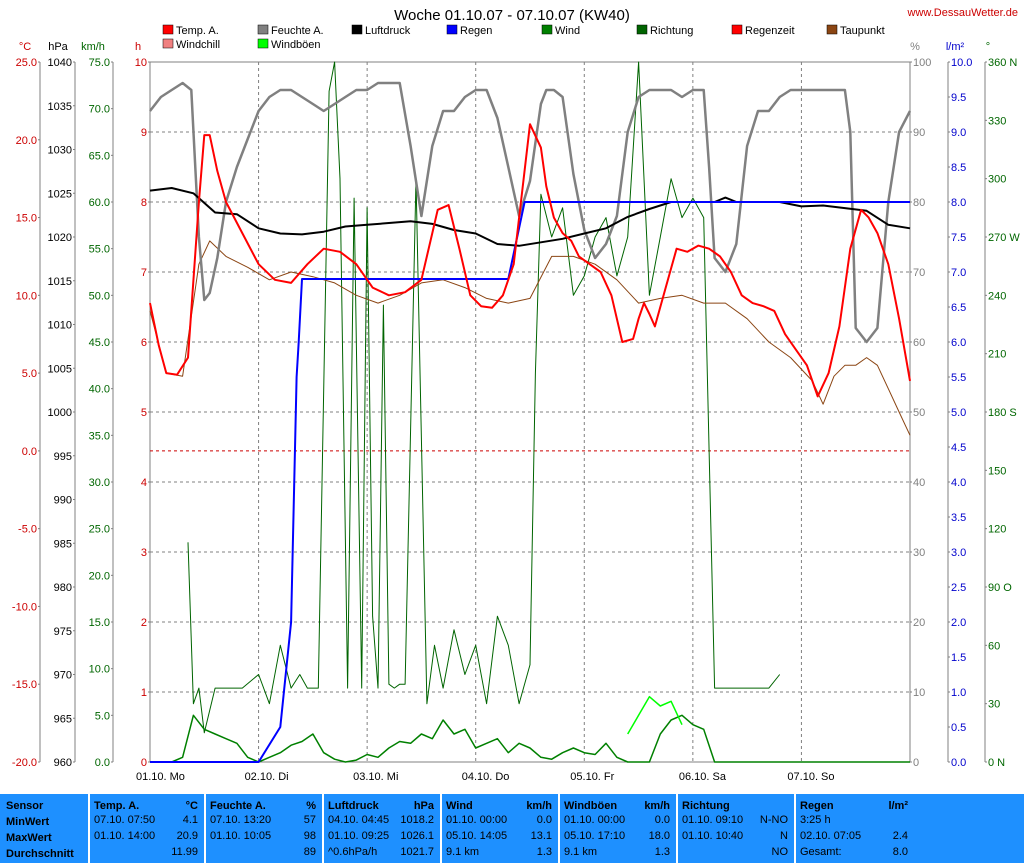  I want to click on hours-unit-label: h, so click(138, 47).